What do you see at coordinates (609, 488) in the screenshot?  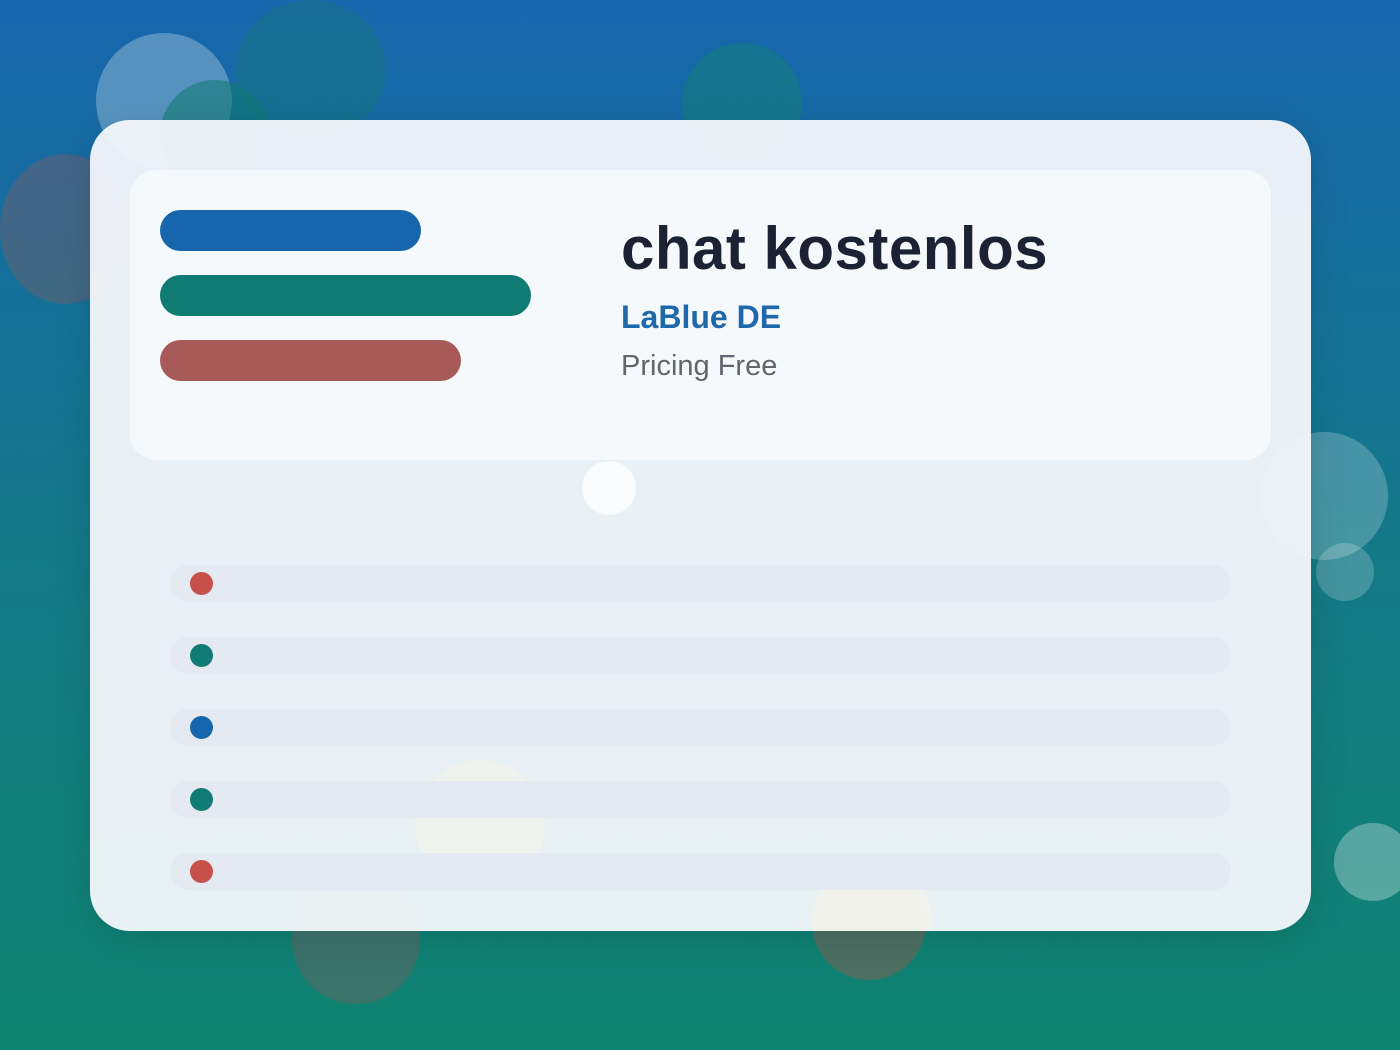 I see `card-glow` at bounding box center [609, 488].